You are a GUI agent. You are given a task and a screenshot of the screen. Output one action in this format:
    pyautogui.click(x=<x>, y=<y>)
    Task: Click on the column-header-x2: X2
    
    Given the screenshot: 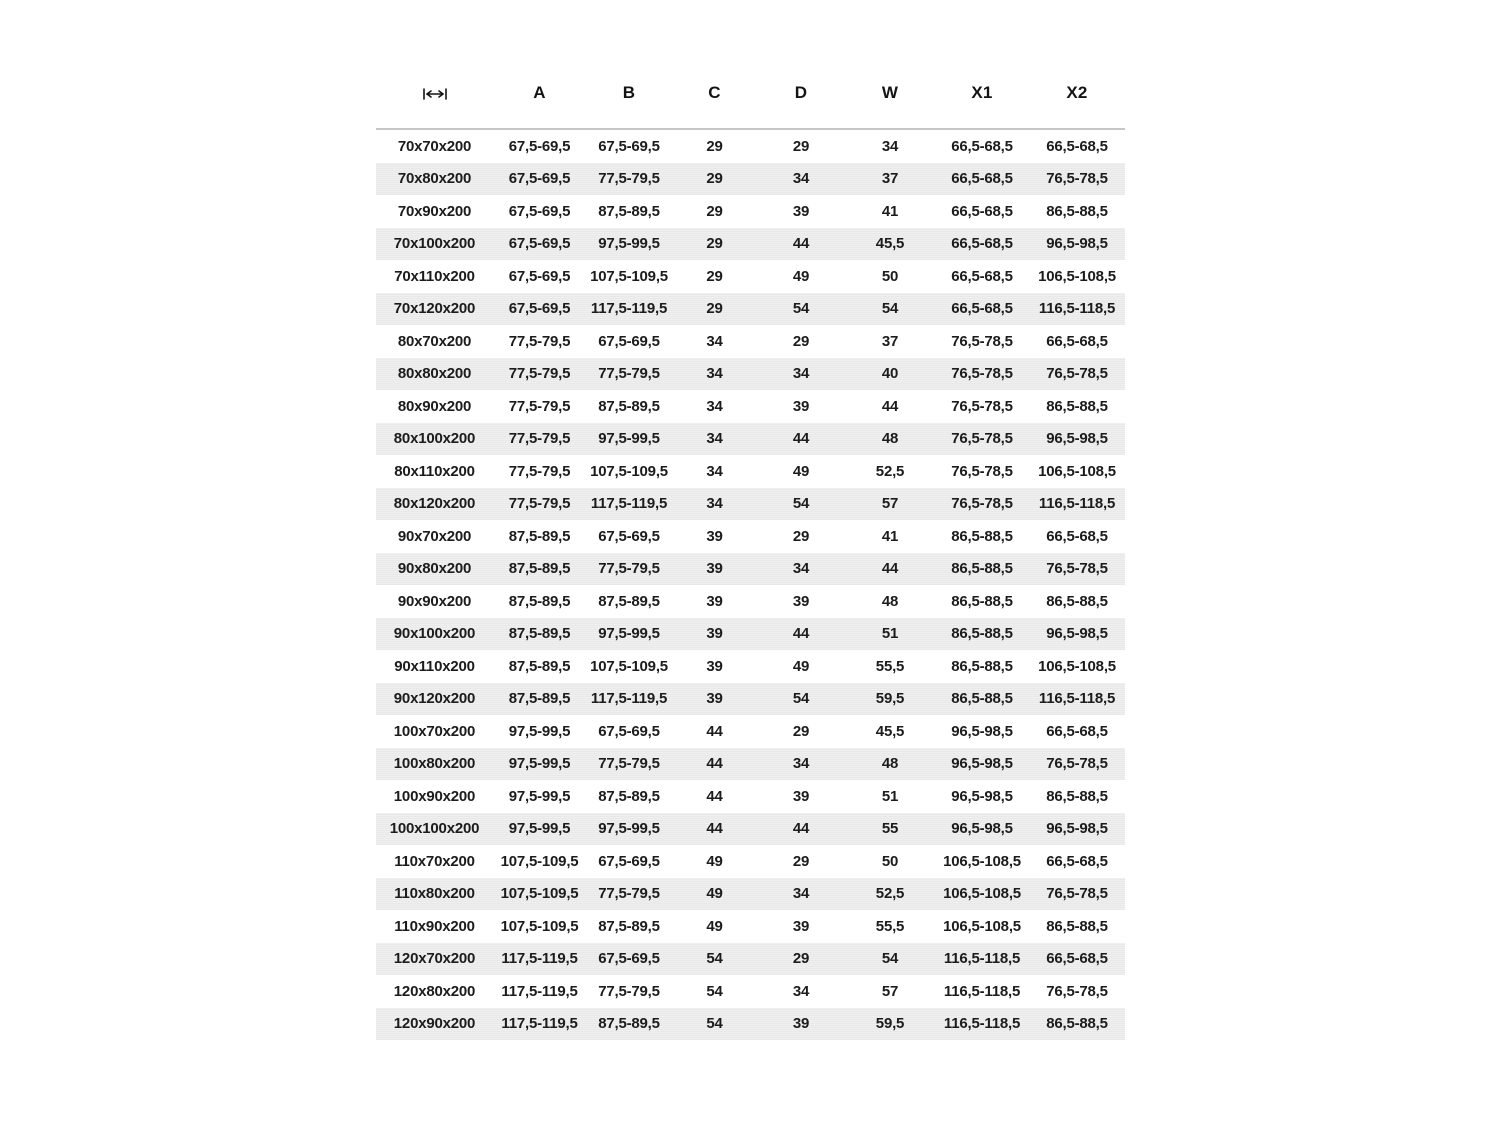 What is the action you would take?
    pyautogui.click(x=1077, y=94)
    